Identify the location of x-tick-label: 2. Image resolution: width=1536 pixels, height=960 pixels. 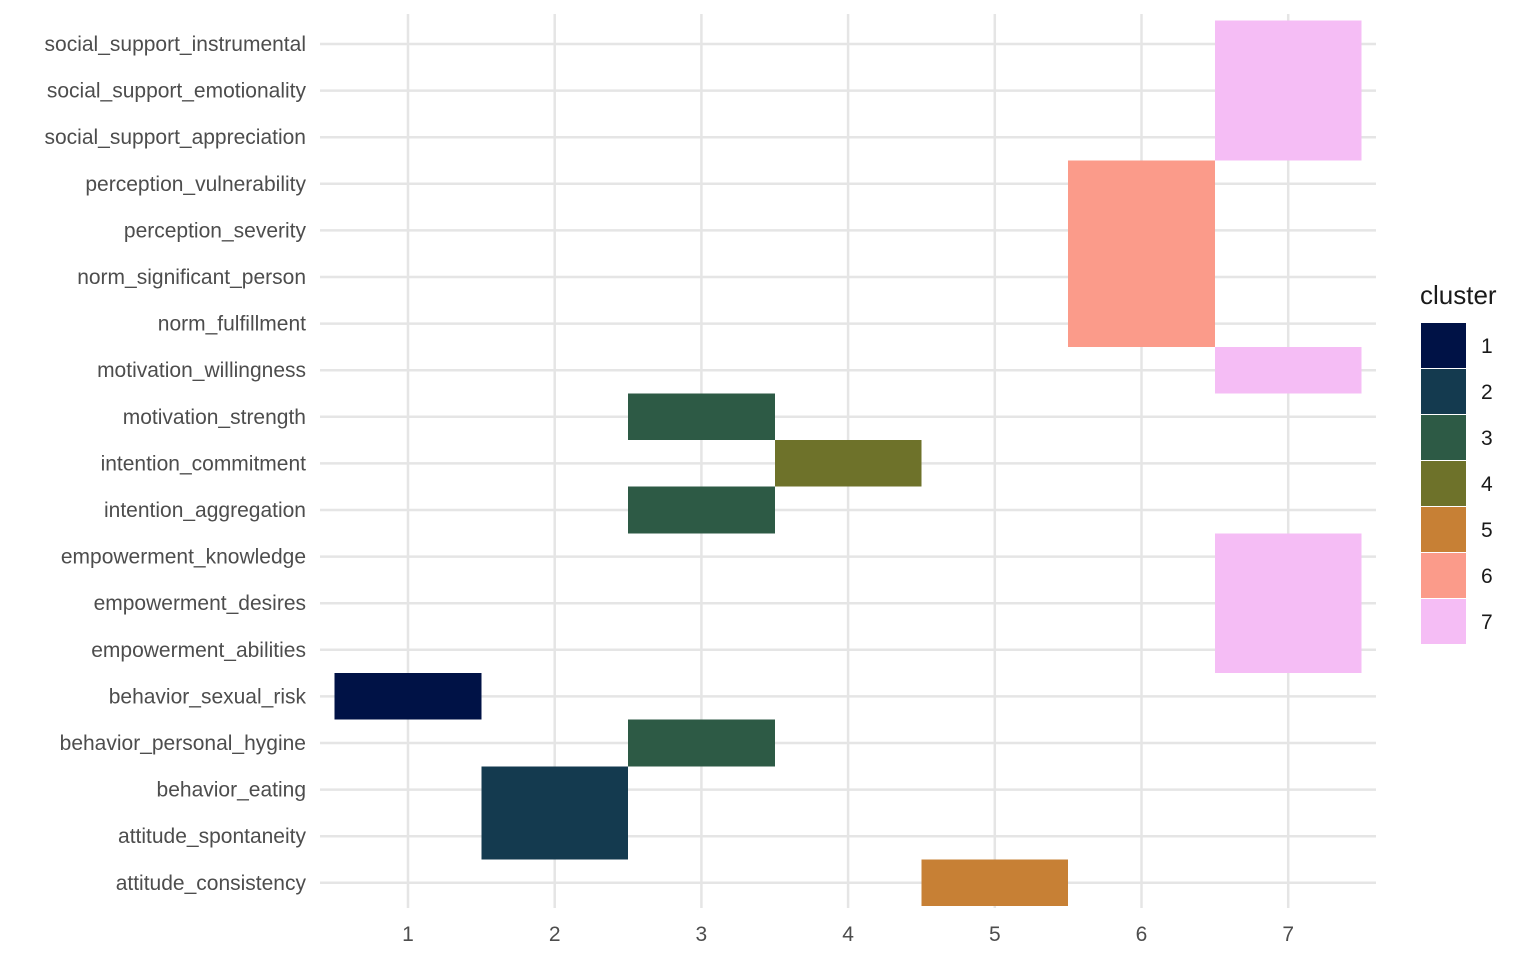
(555, 934).